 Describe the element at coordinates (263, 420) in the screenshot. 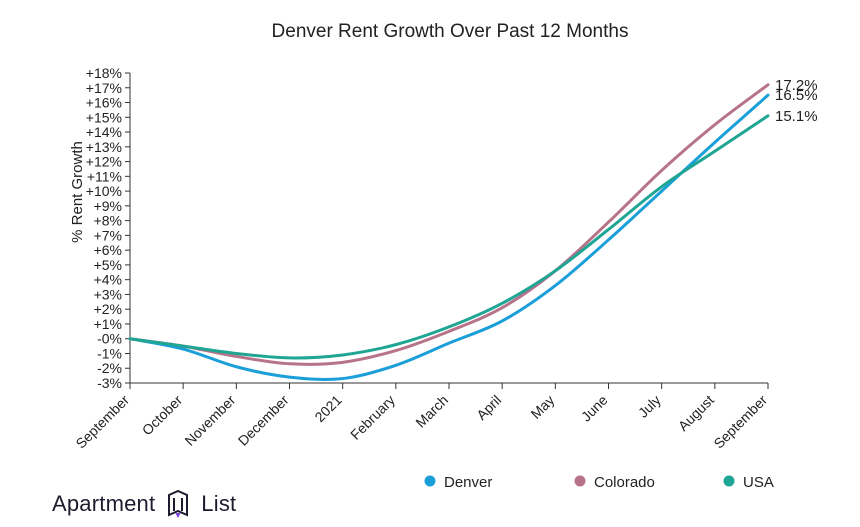

I see `x-tick-label: December` at that location.